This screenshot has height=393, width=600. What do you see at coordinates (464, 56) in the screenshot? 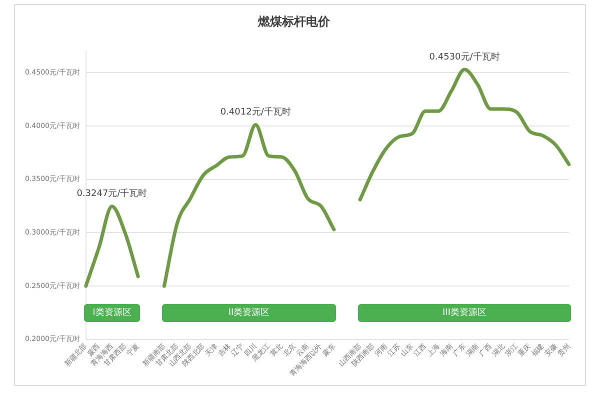
I see `data-label: 0.4530元/千瓦时` at bounding box center [464, 56].